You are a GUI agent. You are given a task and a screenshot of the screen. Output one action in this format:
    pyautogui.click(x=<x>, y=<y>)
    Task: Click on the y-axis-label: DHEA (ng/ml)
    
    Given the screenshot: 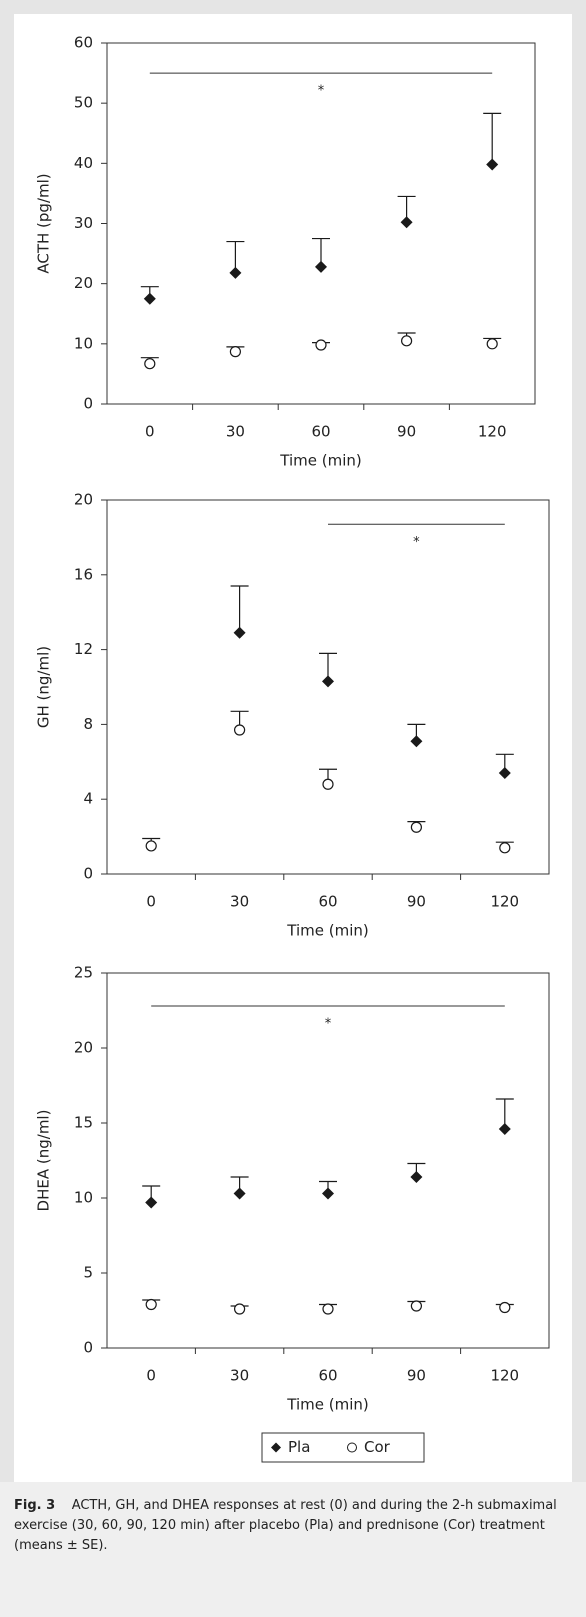 What is the action you would take?
    pyautogui.click(x=44, y=1161)
    